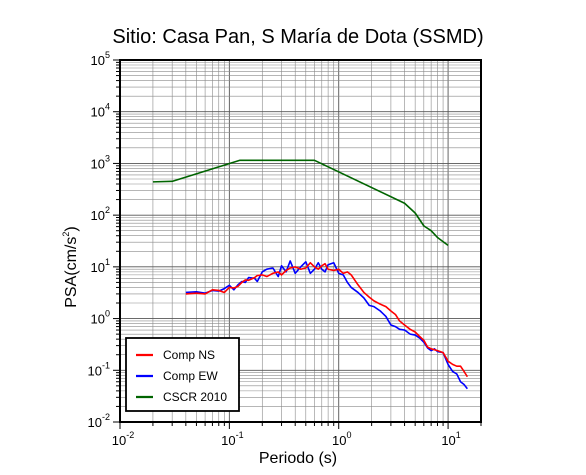 The width and height of the screenshot is (586, 475). Describe the element at coordinates (232, 439) in the screenshot. I see `x-tick-label: 10⁻¹` at that location.